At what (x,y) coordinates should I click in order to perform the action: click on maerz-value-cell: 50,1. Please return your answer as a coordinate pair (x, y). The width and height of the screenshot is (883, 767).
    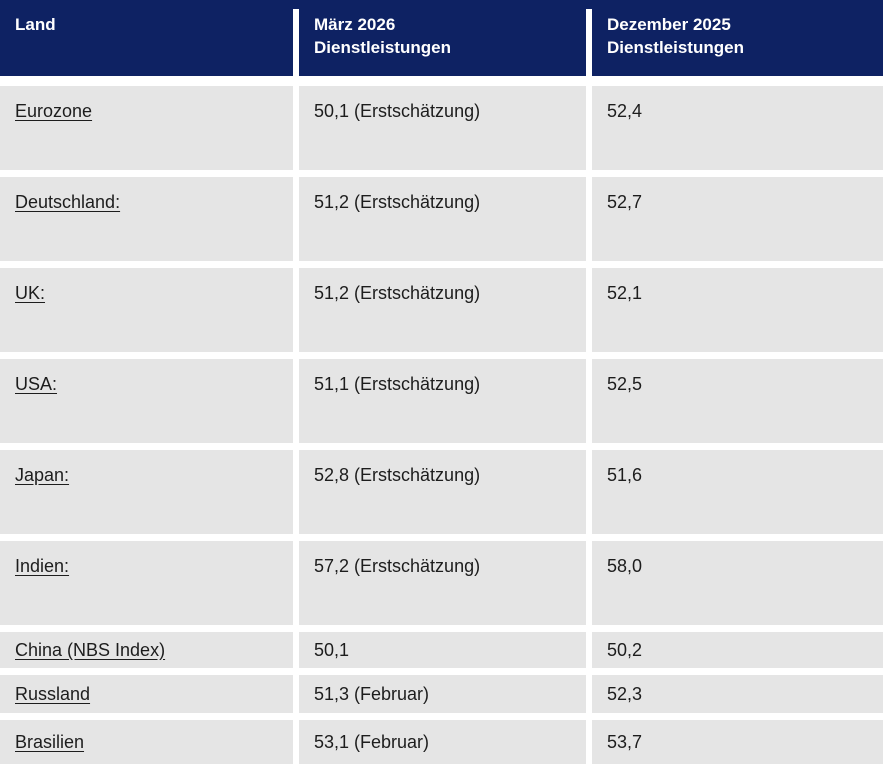
    Looking at the image, I should click on (442, 650).